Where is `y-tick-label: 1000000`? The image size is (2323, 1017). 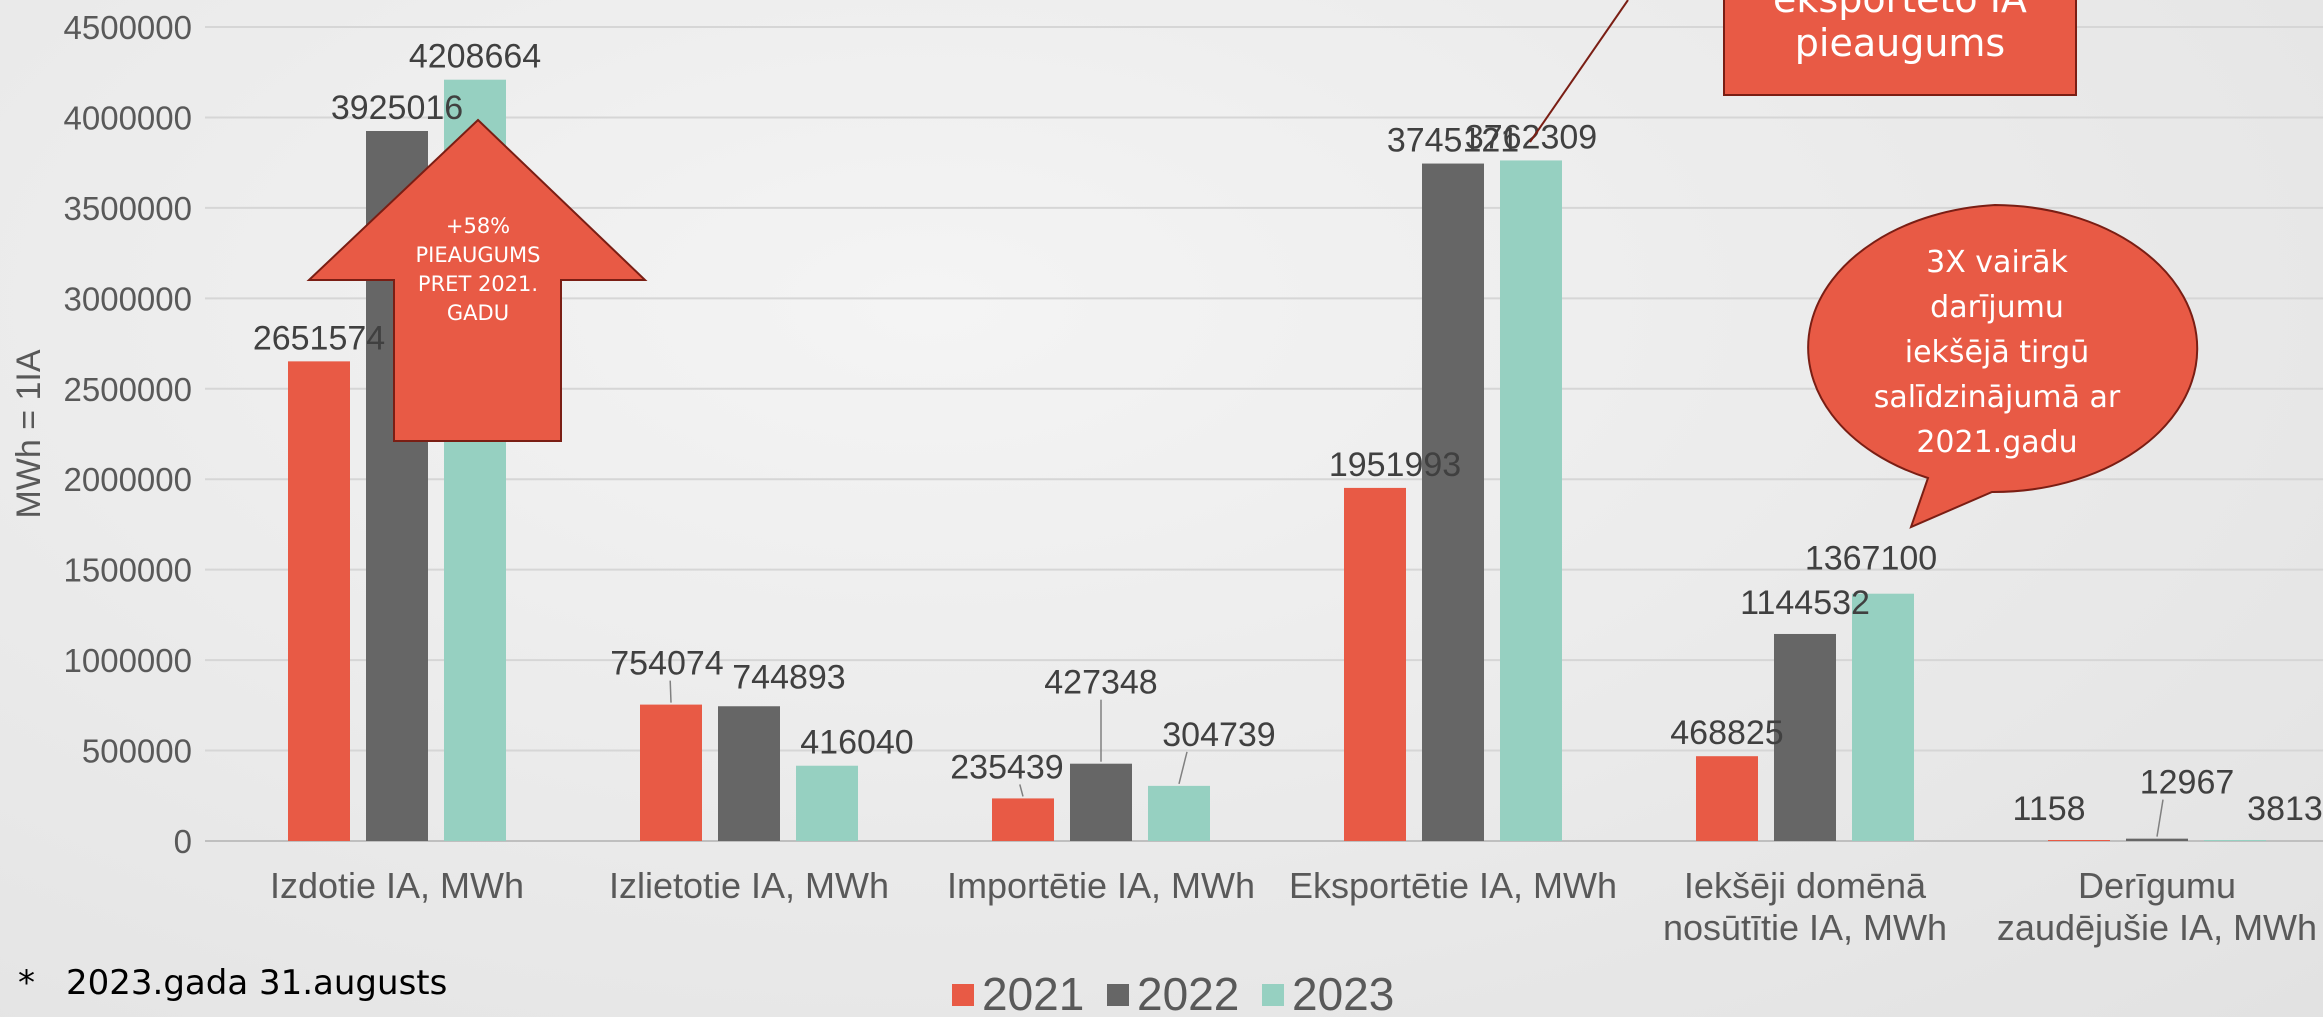
y-tick-label: 1000000 is located at coordinates (128, 660).